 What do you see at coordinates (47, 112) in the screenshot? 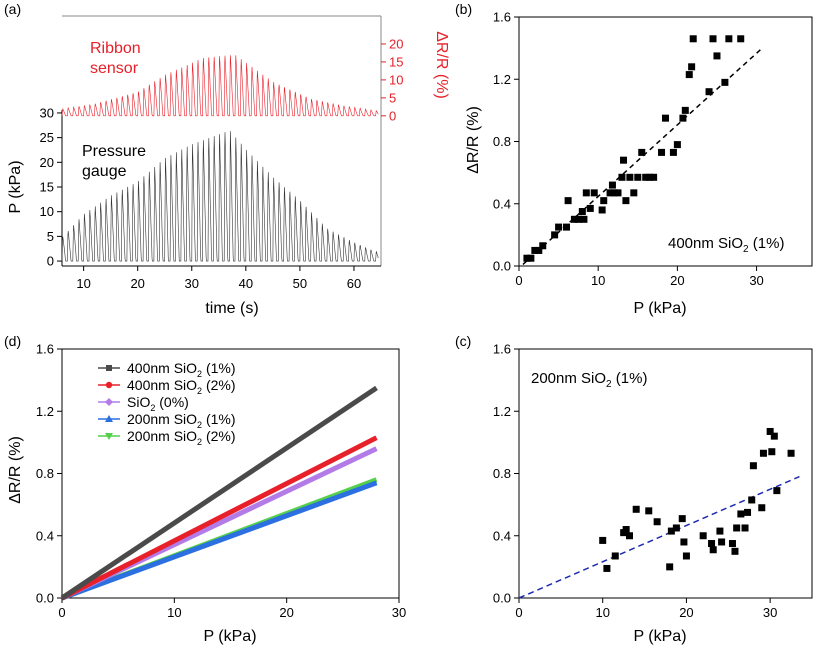
I see `y-tick-label: 30` at bounding box center [47, 112].